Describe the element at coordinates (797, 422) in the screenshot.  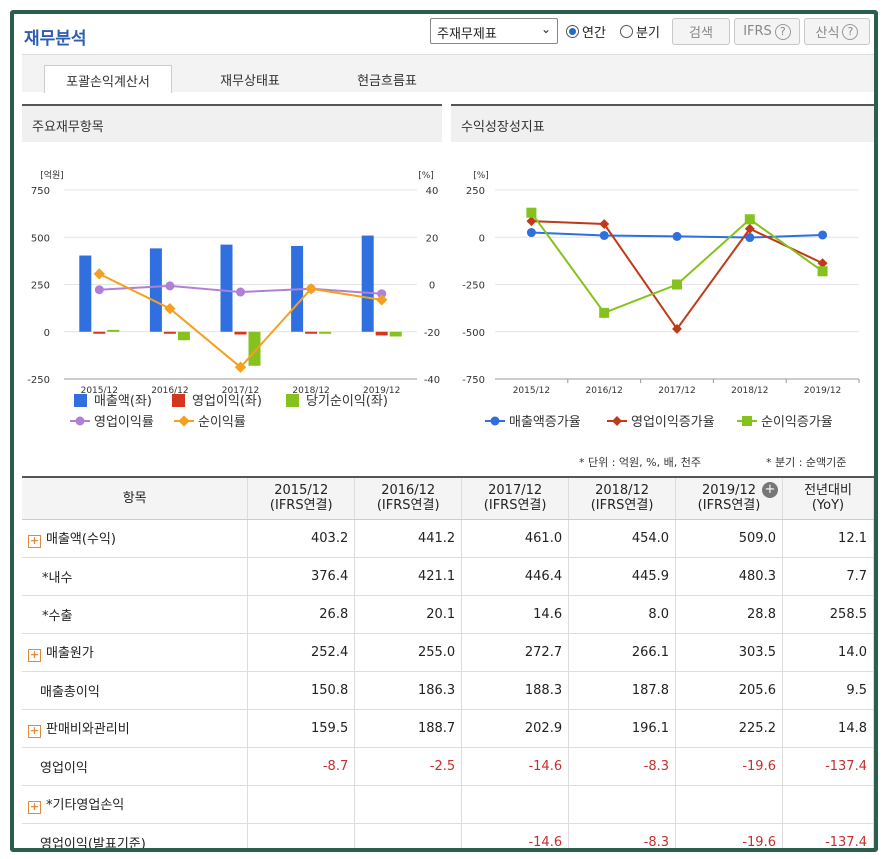
I see `legend-label: 순이익증가율` at that location.